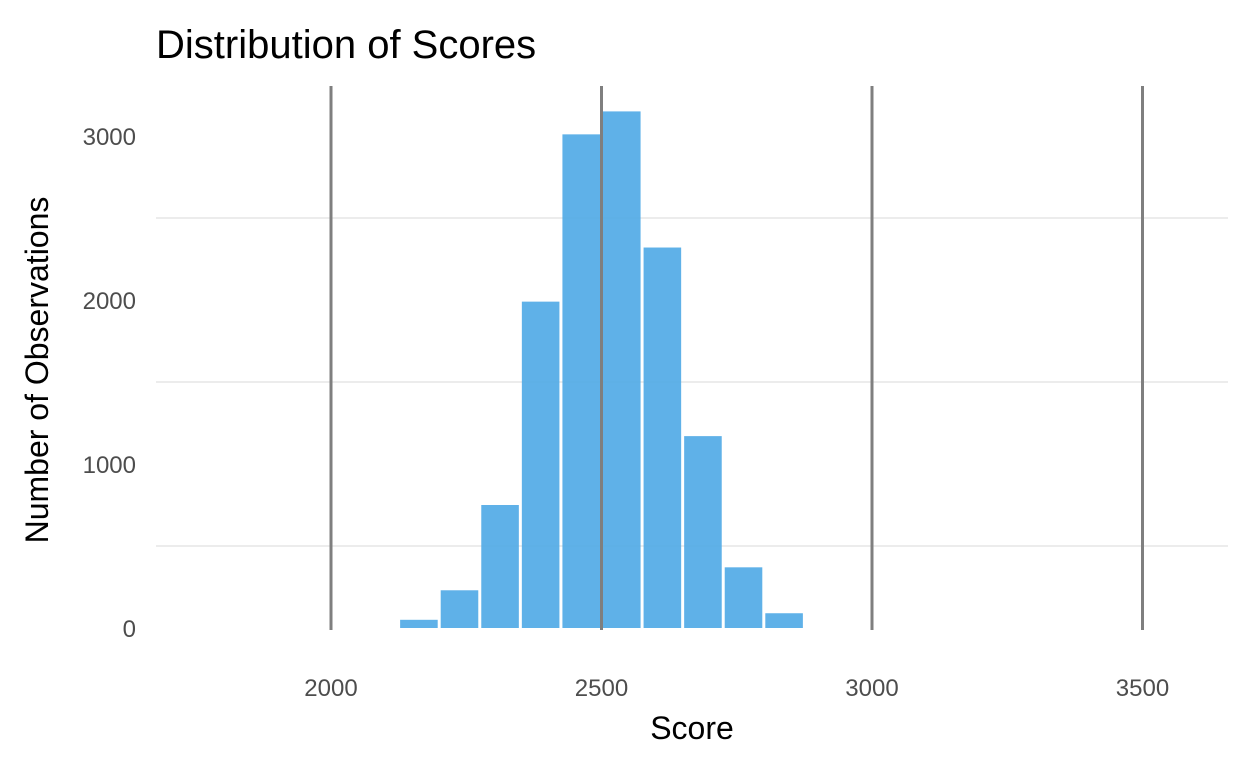 The image size is (1248, 768). Describe the element at coordinates (330, 688) in the screenshot. I see `x-tick-label-2000: 2000` at that location.